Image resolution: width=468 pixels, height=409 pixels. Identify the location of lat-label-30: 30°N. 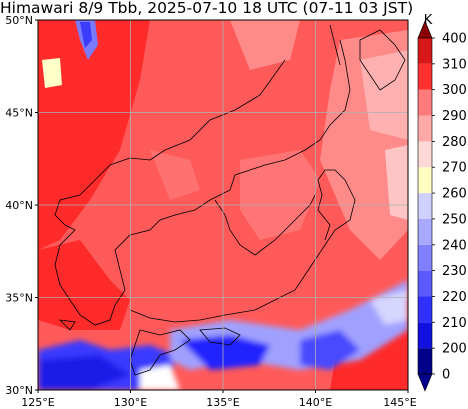
(19, 390).